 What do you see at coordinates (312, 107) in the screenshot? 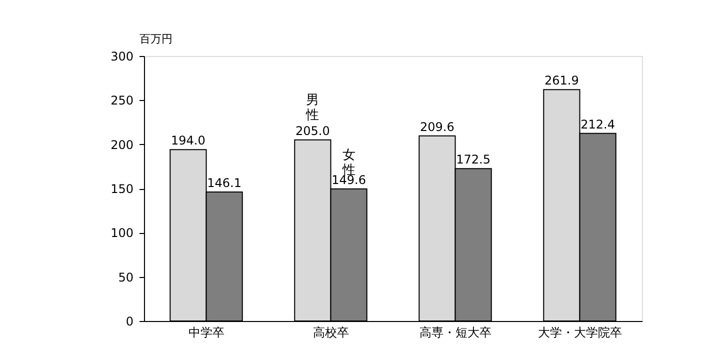
I see `series-label: 男性` at bounding box center [312, 107].